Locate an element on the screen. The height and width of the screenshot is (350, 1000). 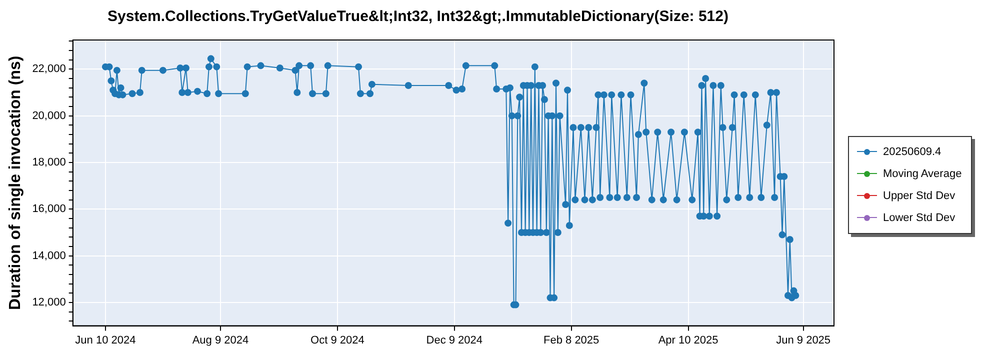
y-tick-label: 20,000 is located at coordinates (49, 116).